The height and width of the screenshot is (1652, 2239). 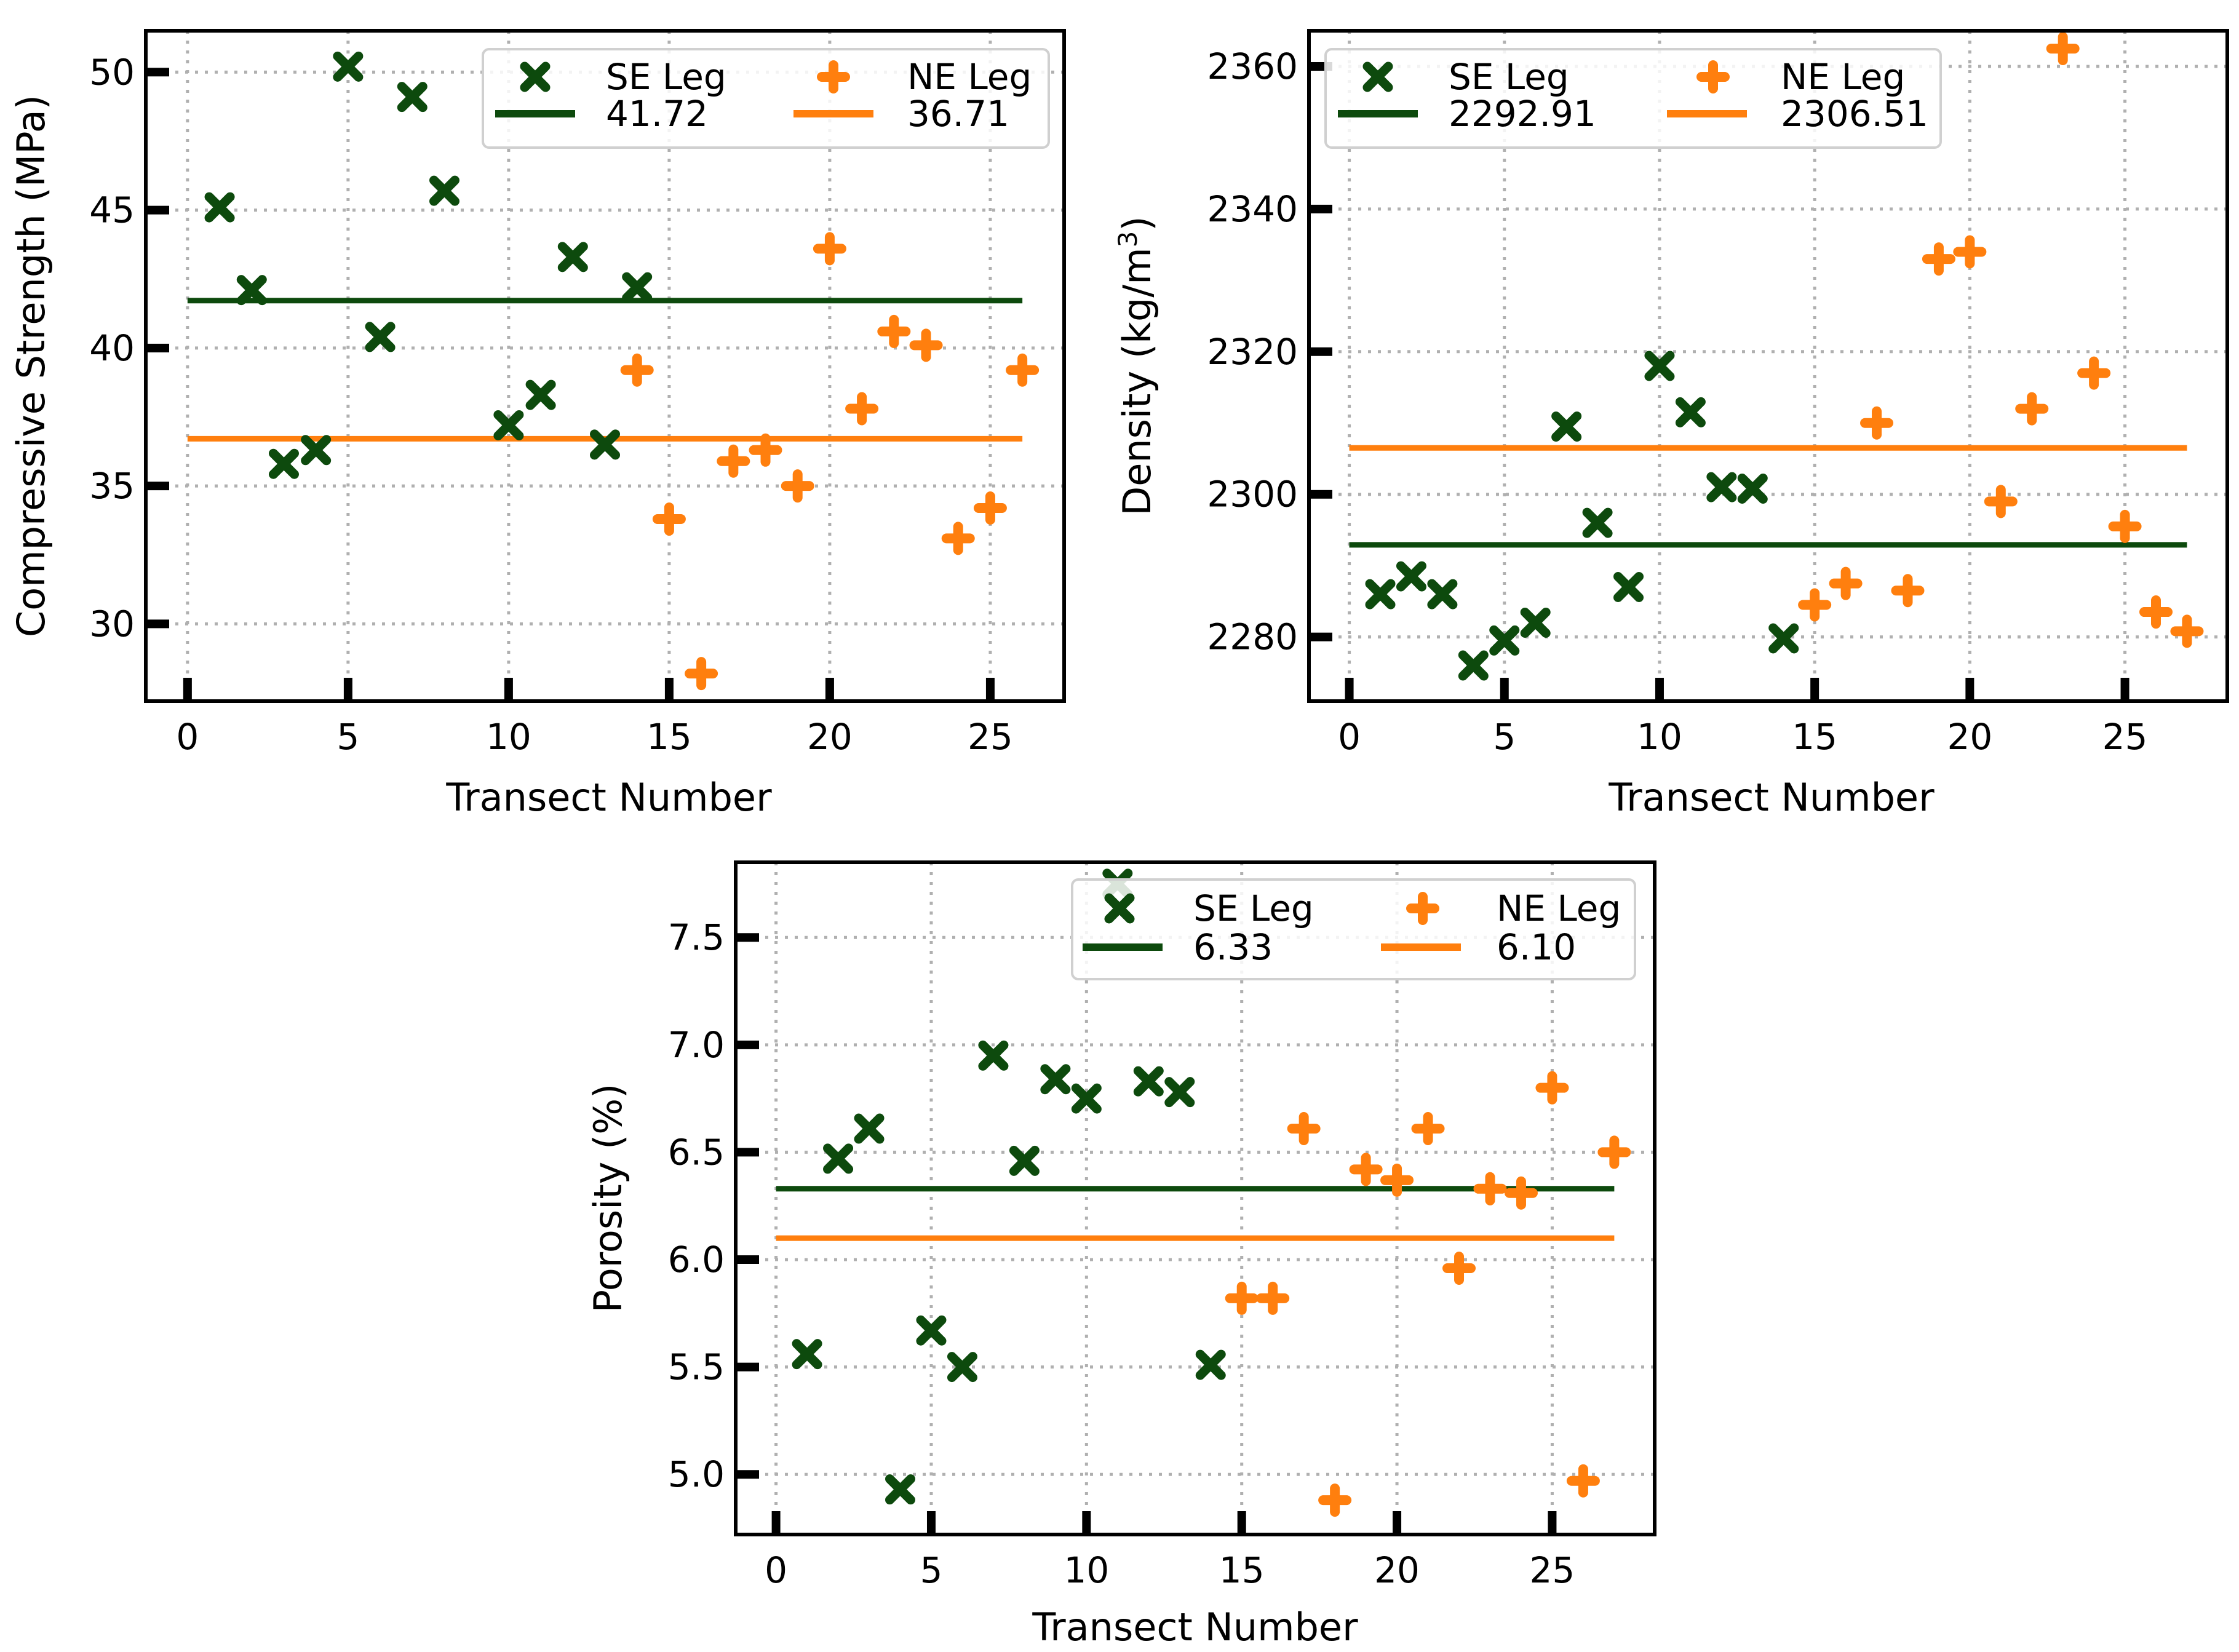 I want to click on legend-se-mean-value: 41.72, so click(x=657, y=114).